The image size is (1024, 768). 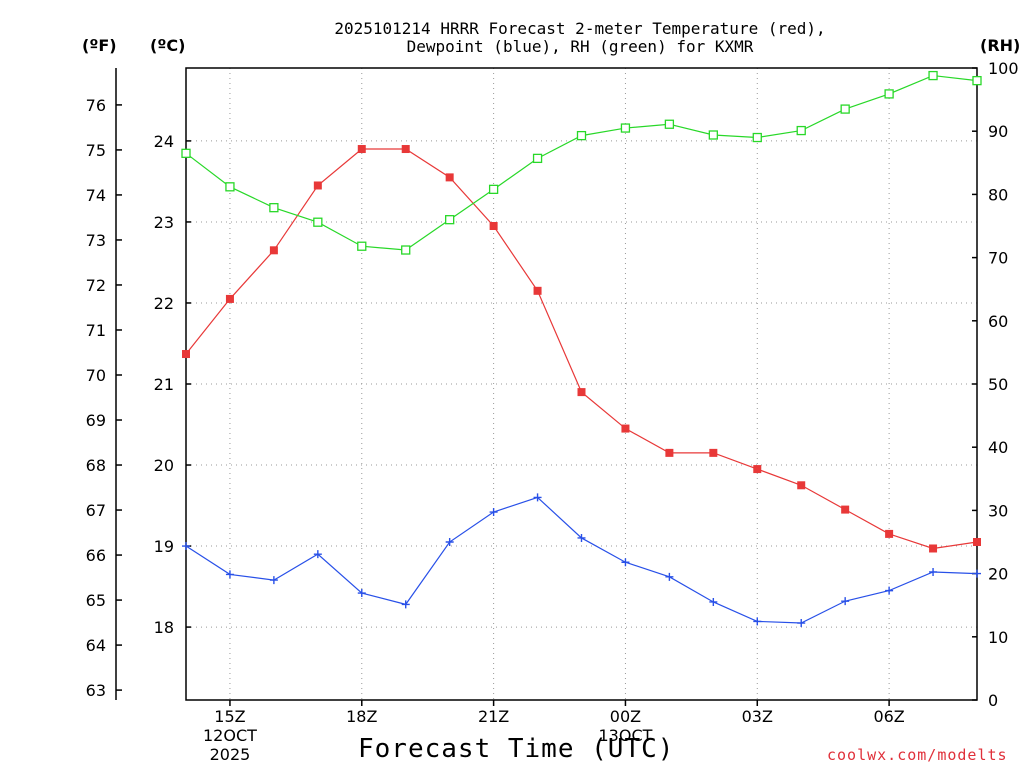 I want to click on fahrenheit-tick-label: 74, so click(x=96, y=195).